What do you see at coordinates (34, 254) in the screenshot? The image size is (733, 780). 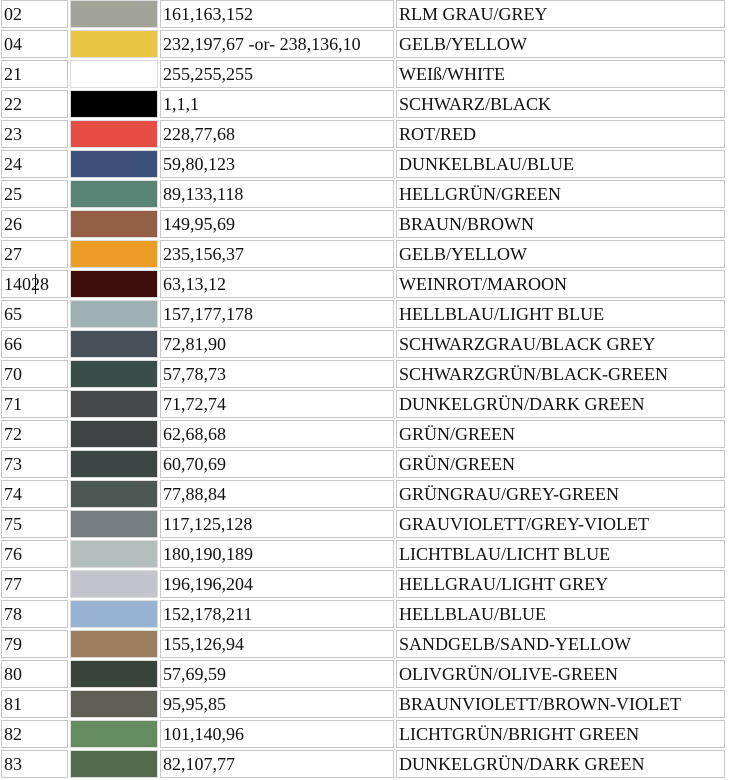 I see `code-cell: 27` at bounding box center [34, 254].